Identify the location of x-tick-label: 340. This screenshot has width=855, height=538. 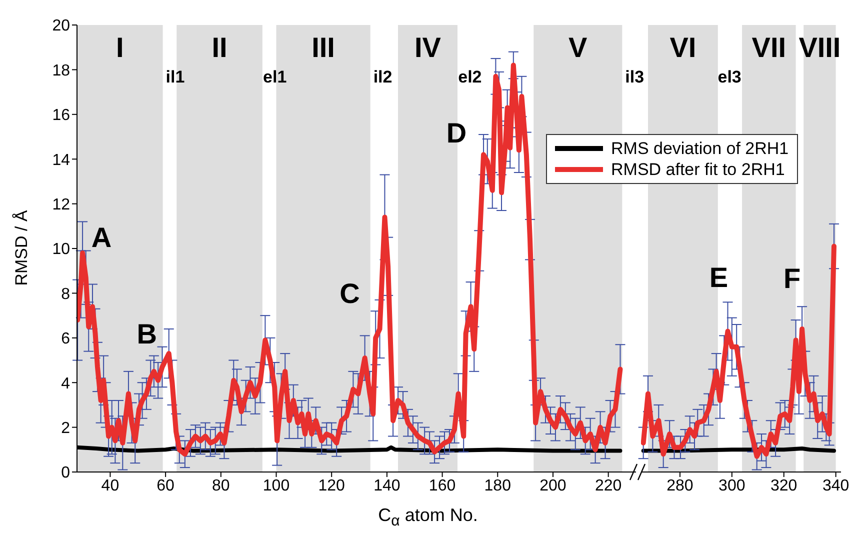
(836, 485).